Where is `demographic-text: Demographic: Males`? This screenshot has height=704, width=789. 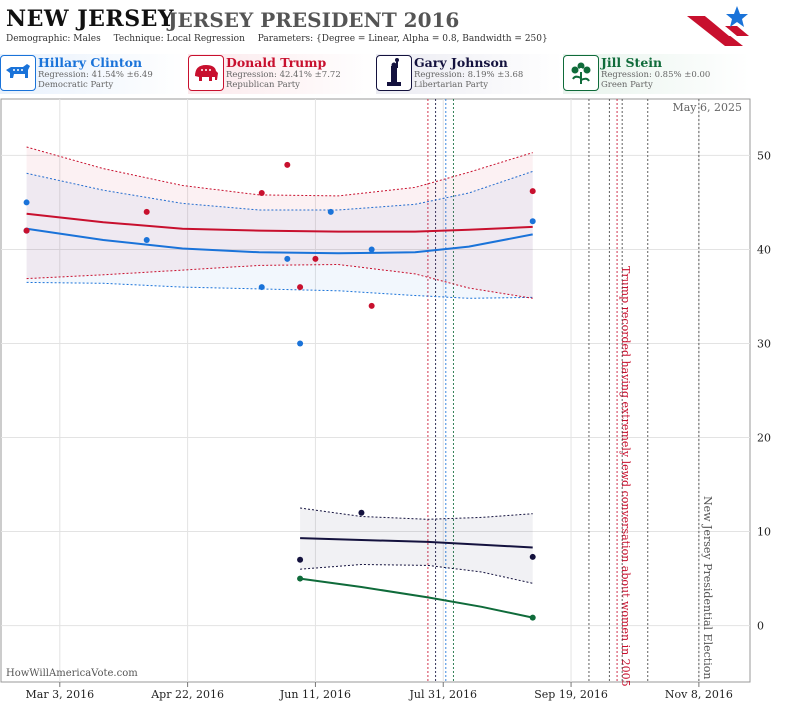 demographic-text: Demographic: Males is located at coordinates (53, 39).